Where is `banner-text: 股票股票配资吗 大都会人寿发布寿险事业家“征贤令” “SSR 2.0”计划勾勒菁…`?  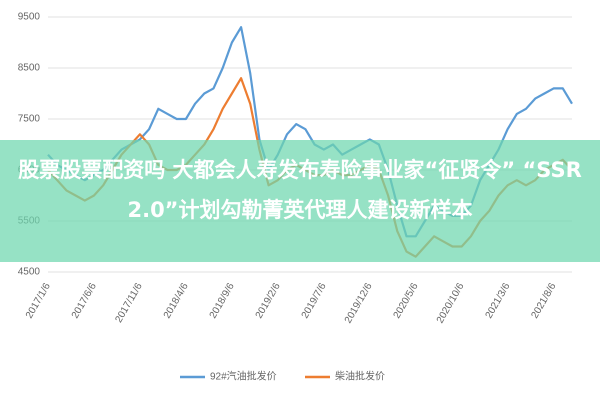
banner-text: 股票股票配资吗 大都会人寿发布寿险事业家“征贤令” “SSR 2.0”计划勾勒菁… is located at coordinates (300, 190).